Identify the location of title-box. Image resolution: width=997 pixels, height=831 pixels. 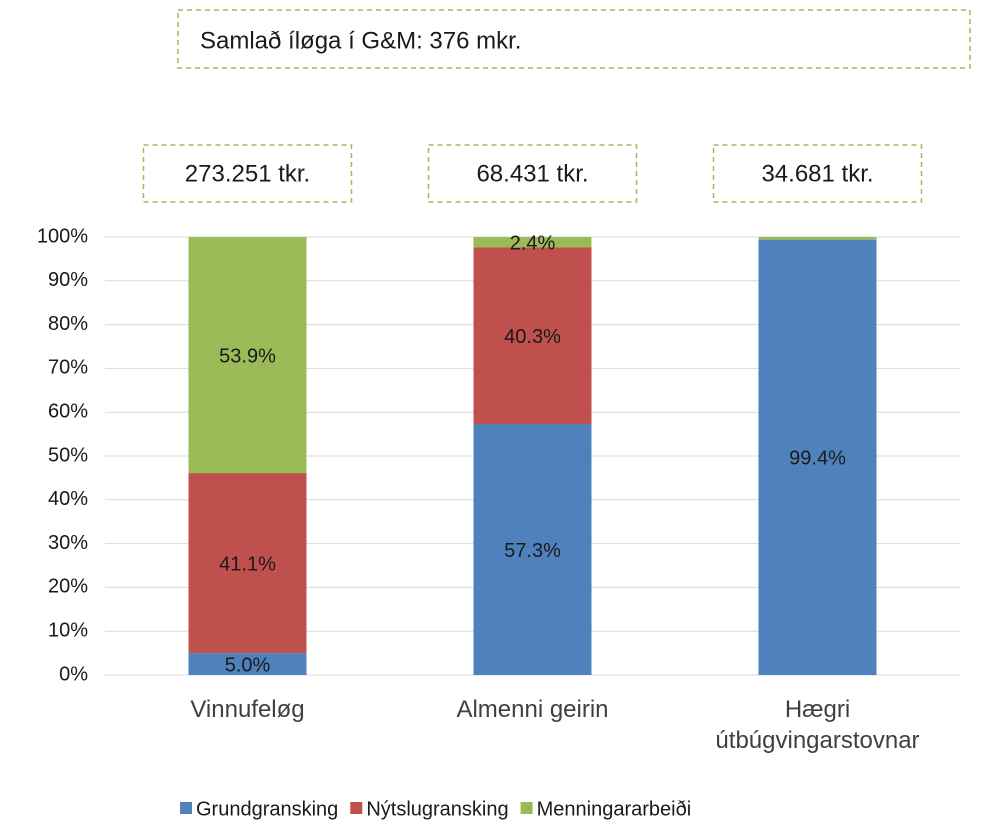
(574, 39).